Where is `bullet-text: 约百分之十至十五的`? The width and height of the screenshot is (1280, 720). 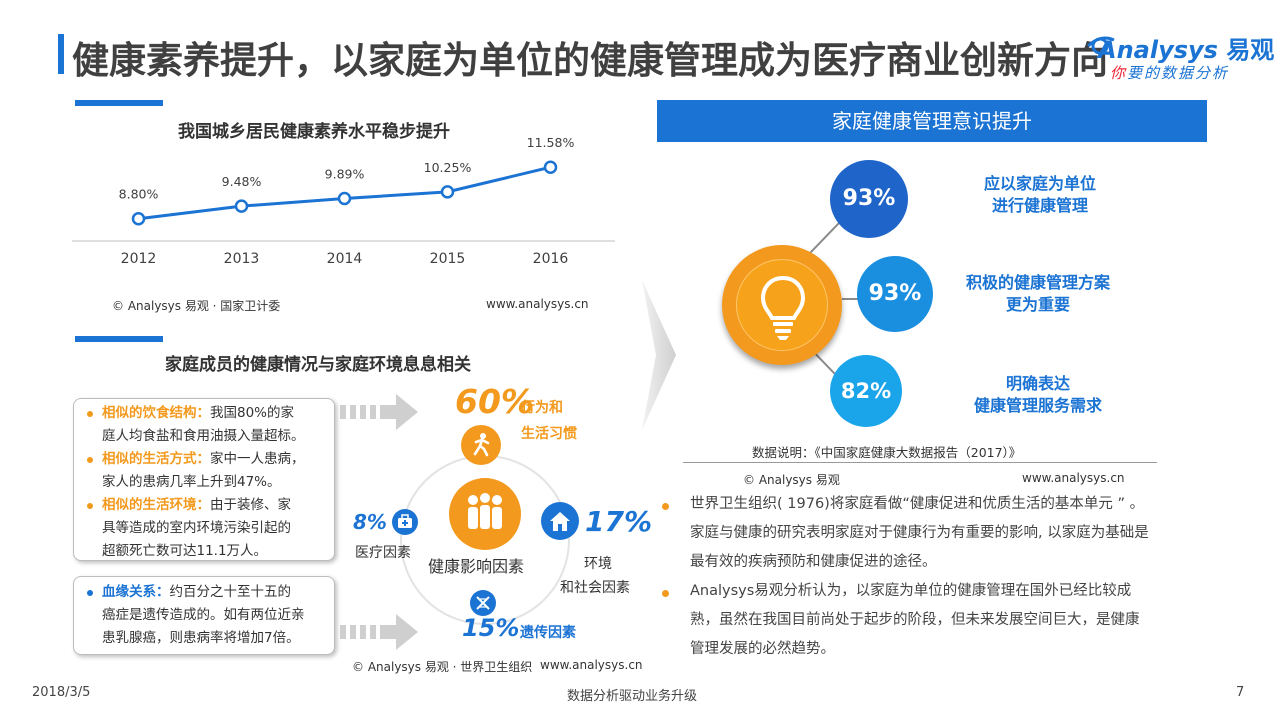 bullet-text: 约百分之十至十五的 is located at coordinates (230, 592).